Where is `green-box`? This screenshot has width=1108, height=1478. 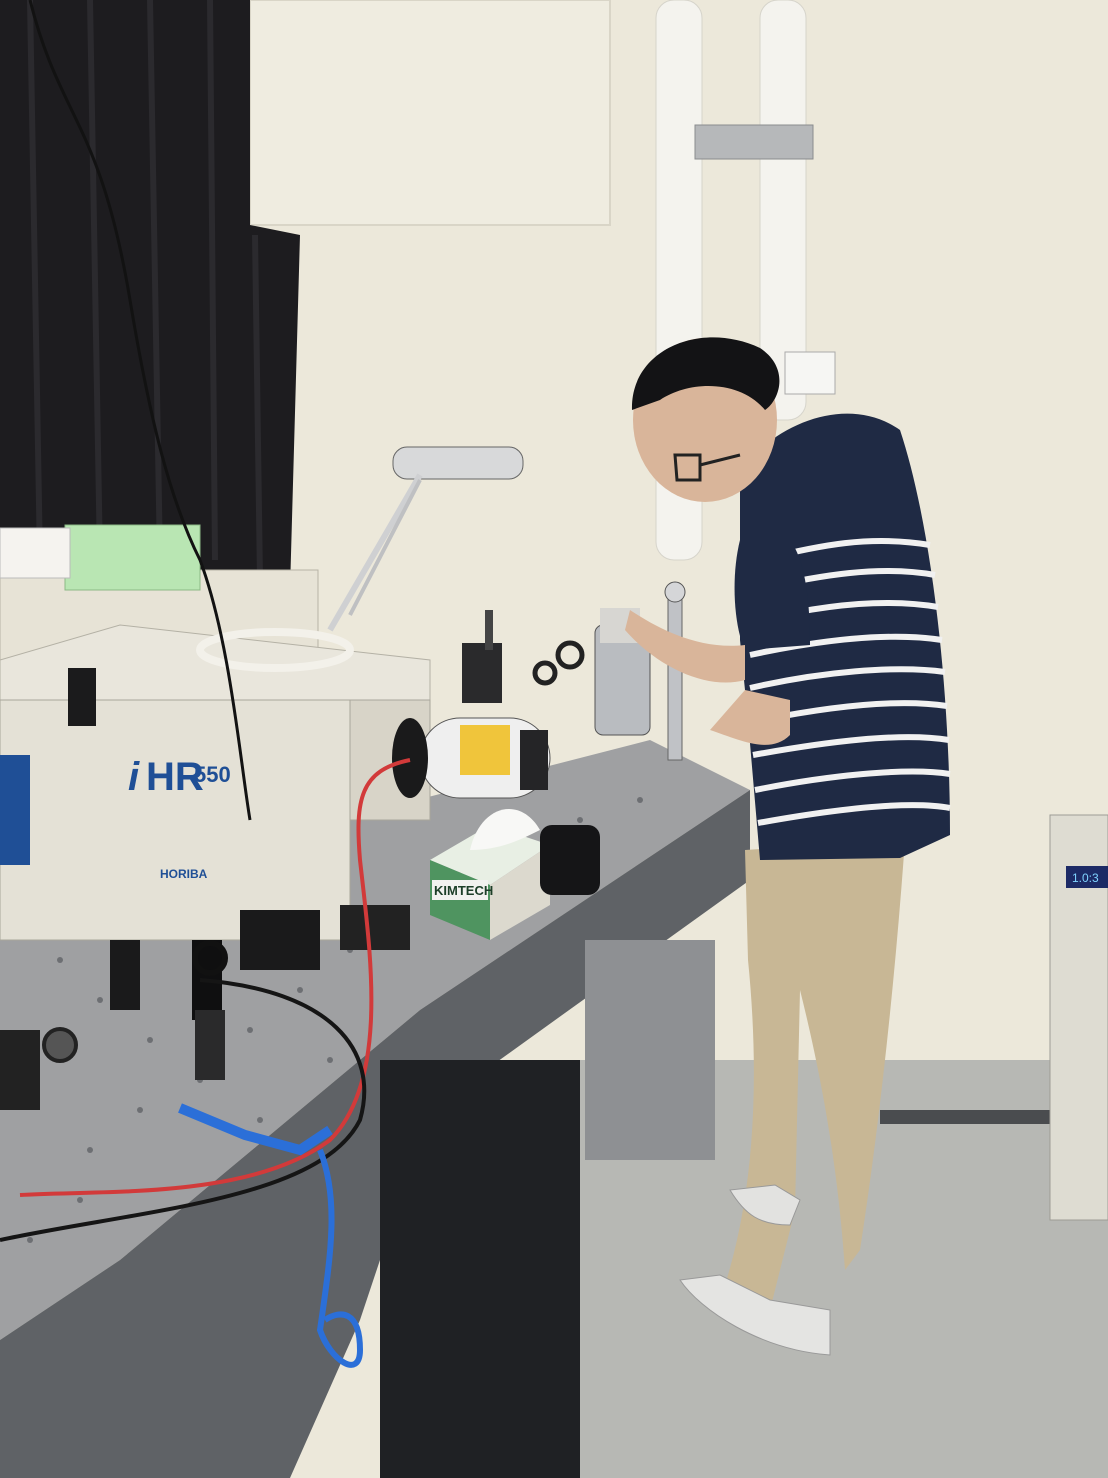 green-box is located at coordinates (132, 557).